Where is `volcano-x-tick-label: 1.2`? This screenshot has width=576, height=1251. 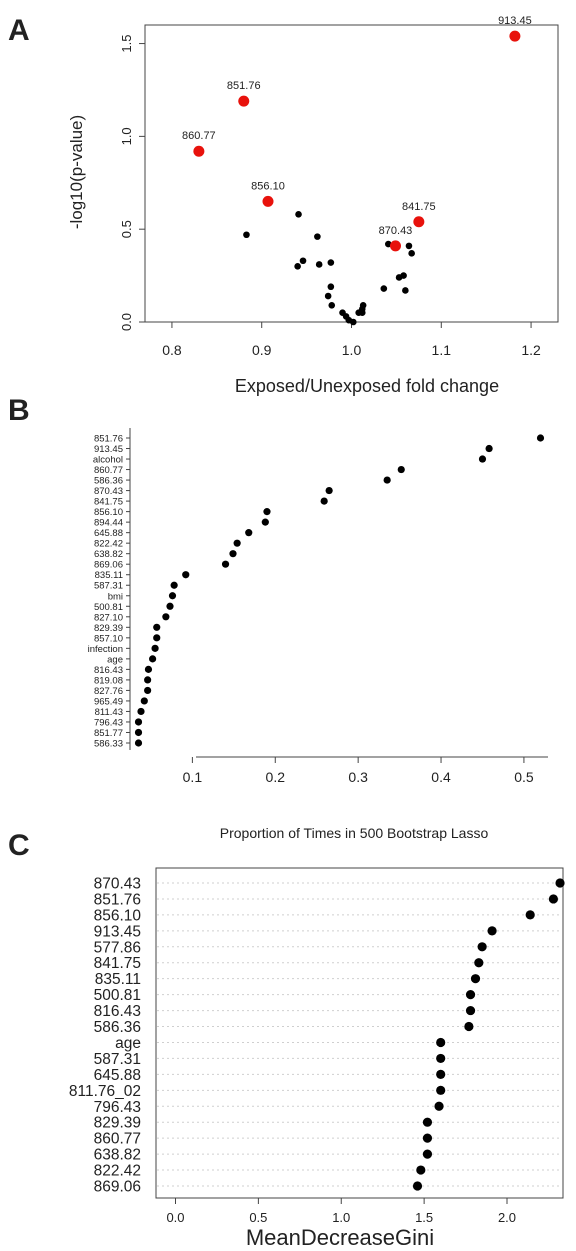
volcano-x-tick-label: 1.2 is located at coordinates (531, 350).